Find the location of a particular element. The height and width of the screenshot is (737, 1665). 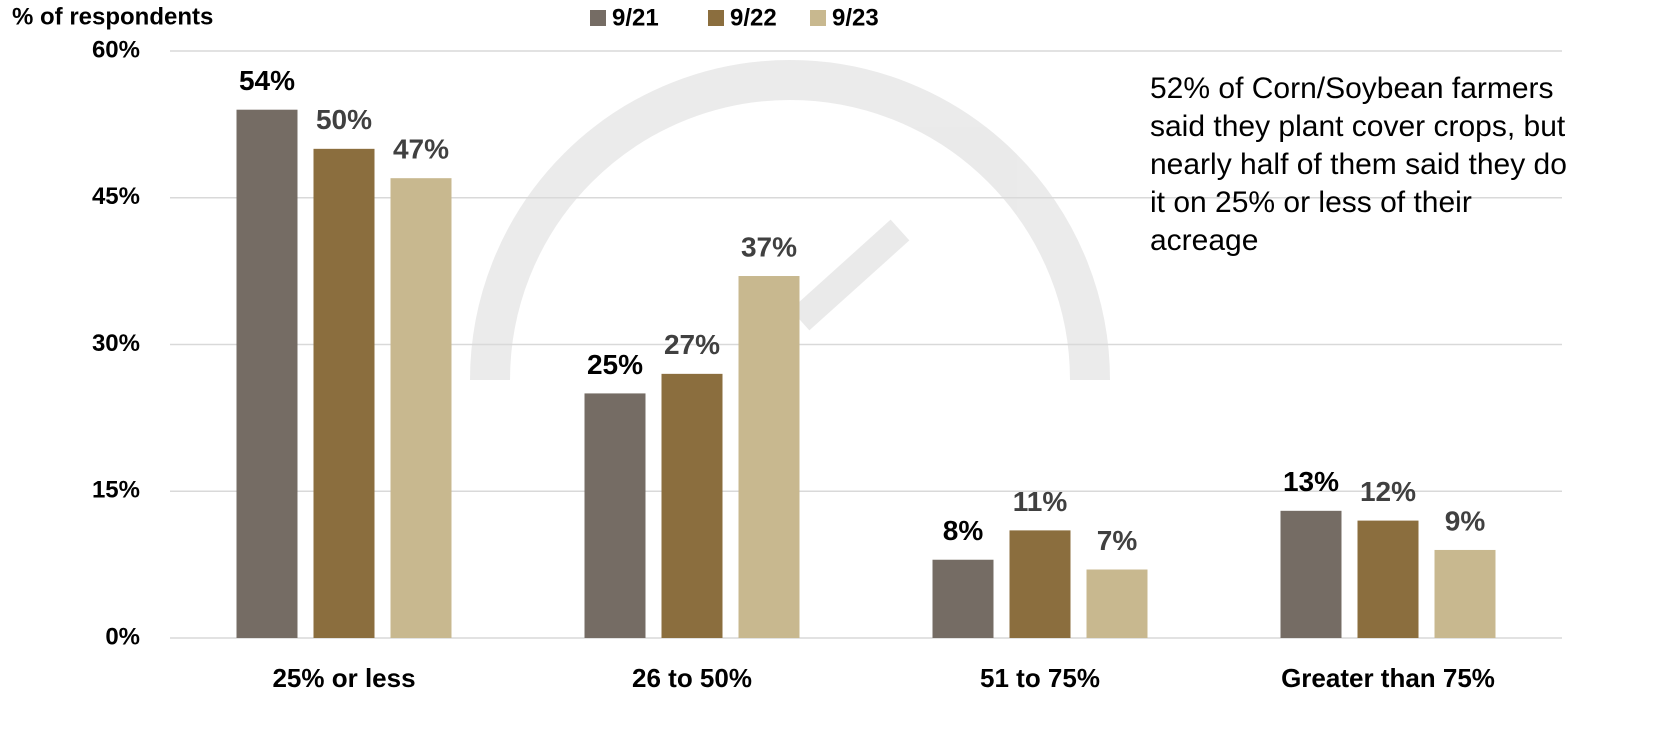

data-label: 25% is located at coordinates (615, 364).